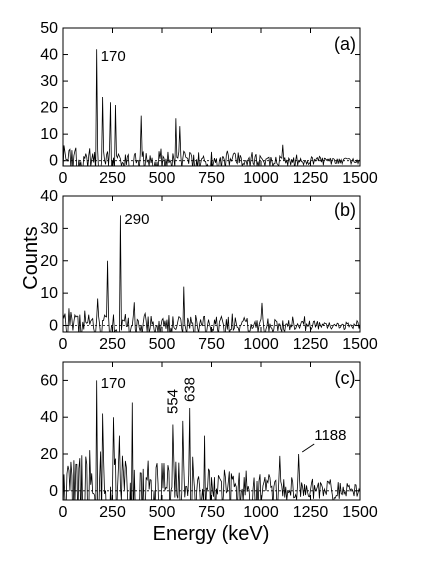 This screenshot has height=564, width=436. Describe the element at coordinates (345, 44) in the screenshot. I see `panel-tag: (a)` at that location.